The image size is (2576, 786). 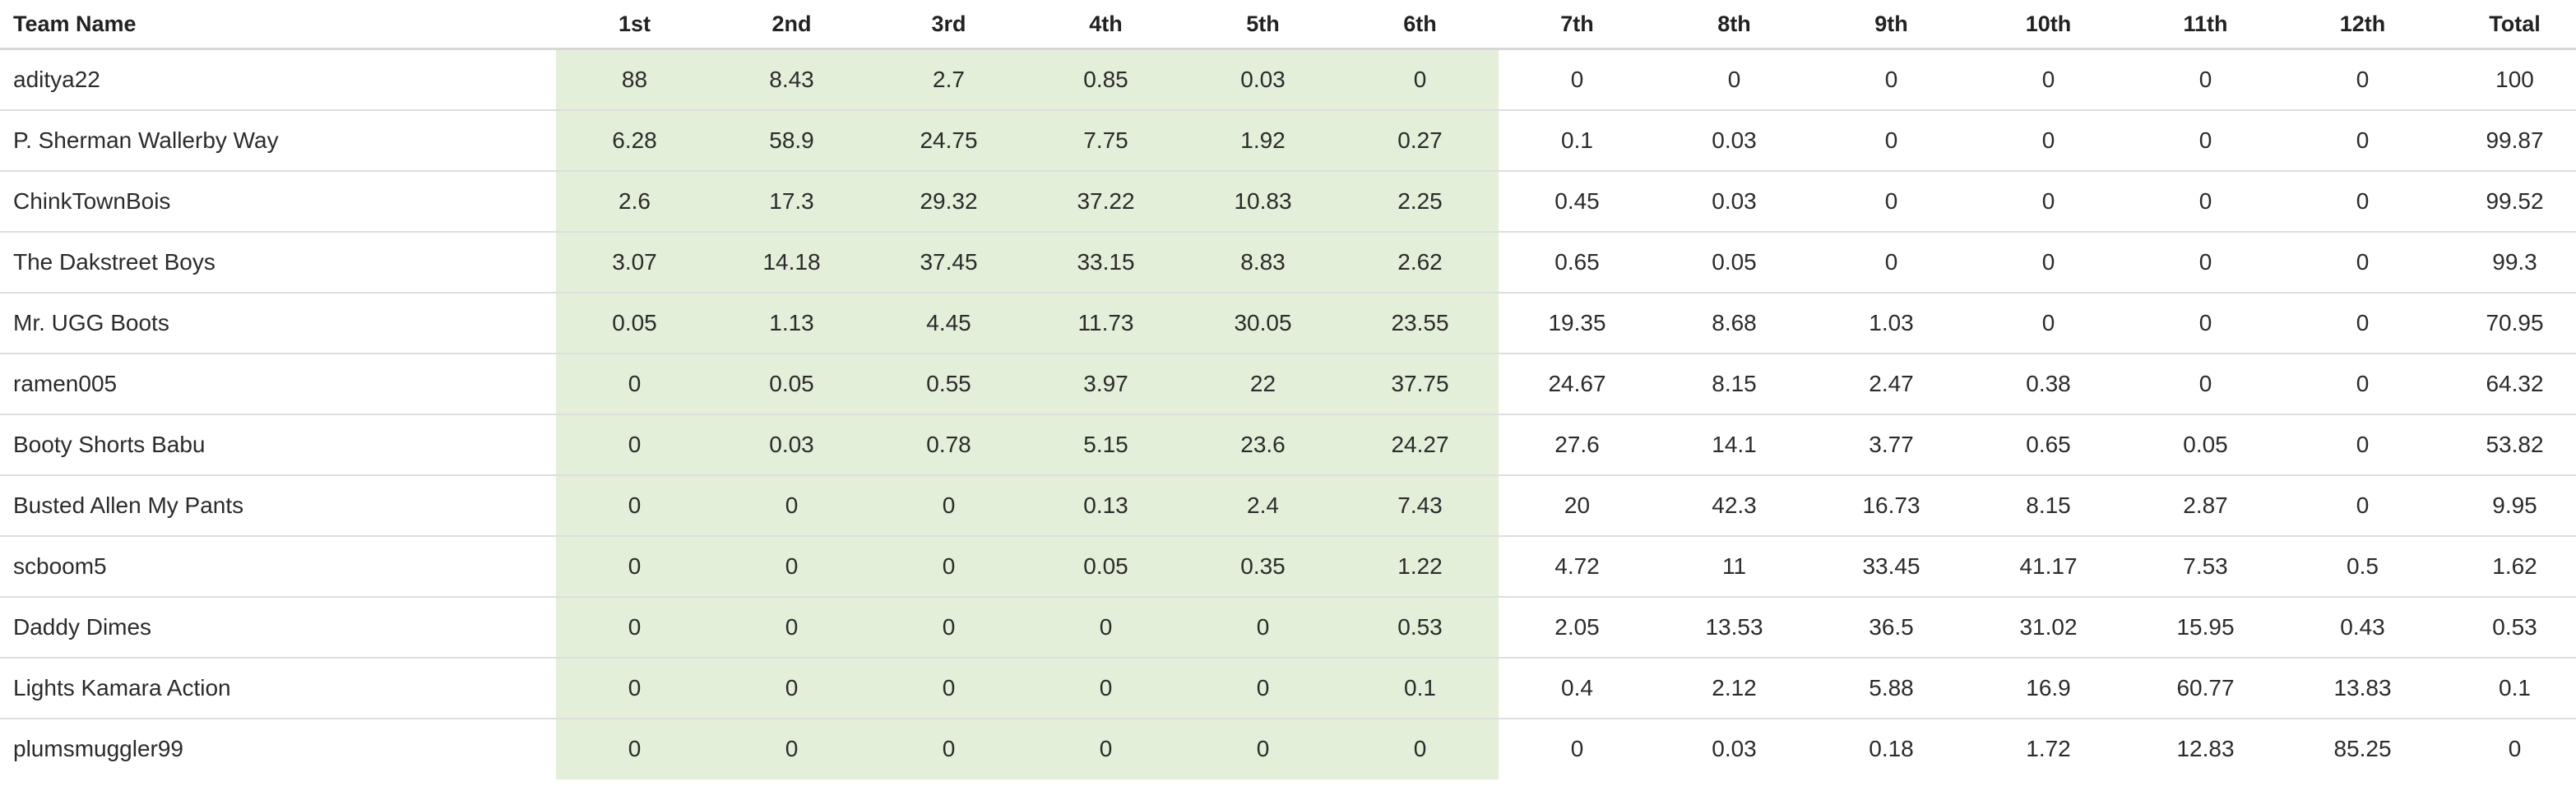 I want to click on place-probability-cell: 5.15, so click(x=1106, y=445).